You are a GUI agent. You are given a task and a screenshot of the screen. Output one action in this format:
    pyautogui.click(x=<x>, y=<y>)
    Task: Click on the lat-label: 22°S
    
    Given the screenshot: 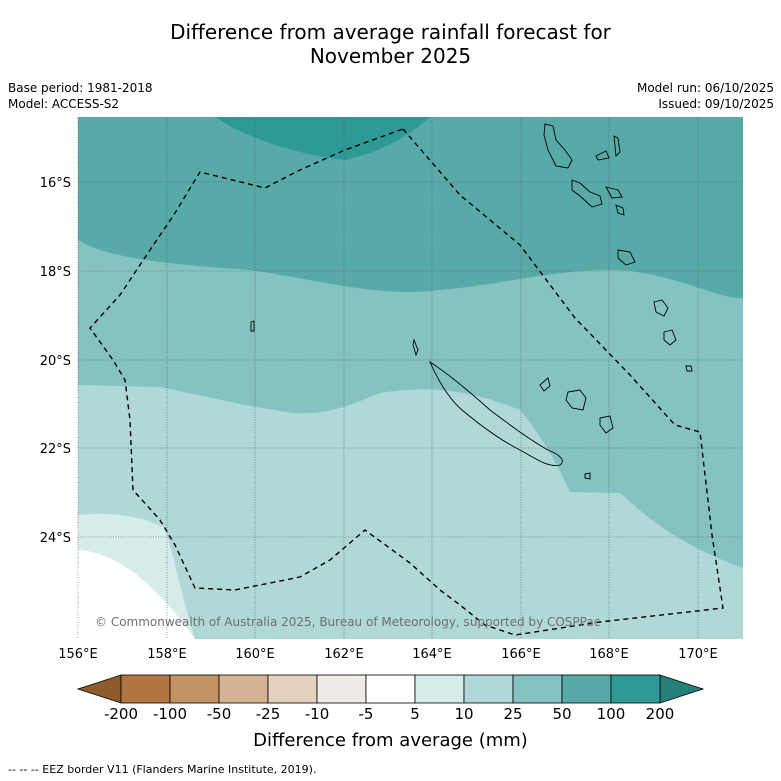 What is the action you would take?
    pyautogui.click(x=55, y=449)
    